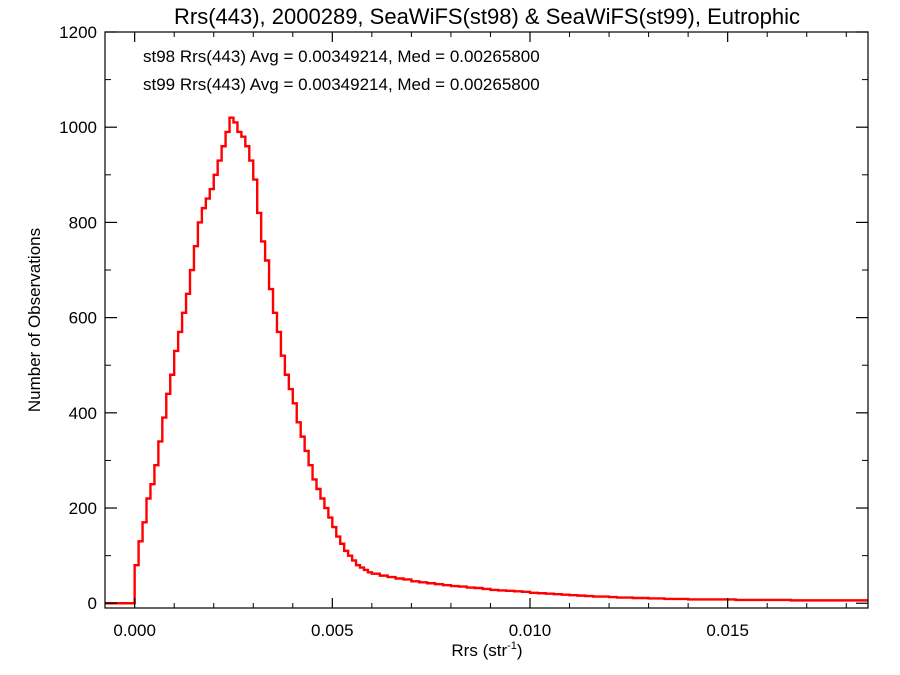 This screenshot has height=675, width=900. What do you see at coordinates (83, 508) in the screenshot?
I see `y-tick-label: 200` at bounding box center [83, 508].